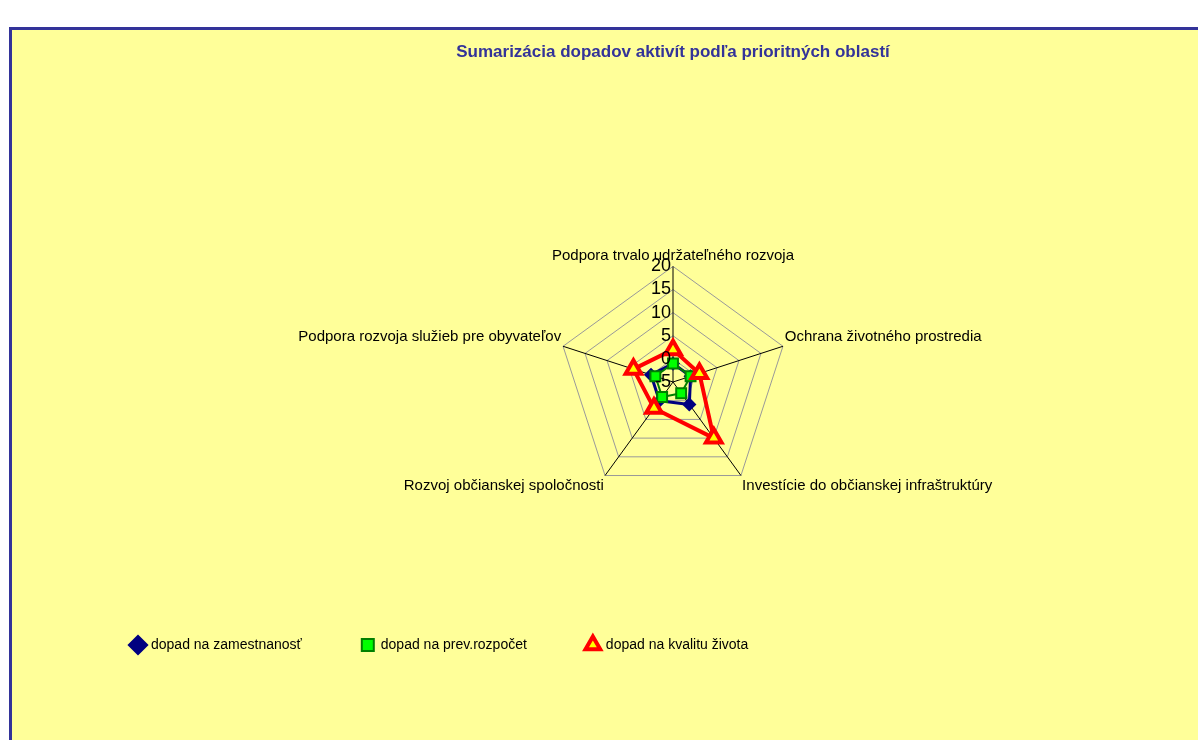 The width and height of the screenshot is (1198, 740). I want to click on spoke-label: Podpora rozvoja služieb pre obyvateľov, so click(430, 335).